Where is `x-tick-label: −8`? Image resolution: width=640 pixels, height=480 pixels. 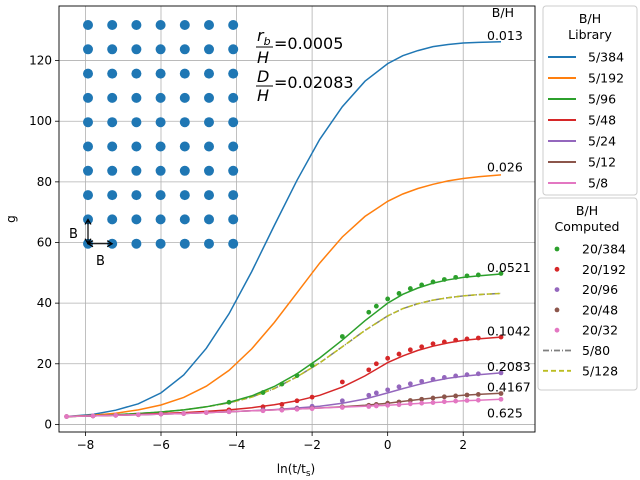
x-tick-label: −8 is located at coordinates (86, 445).